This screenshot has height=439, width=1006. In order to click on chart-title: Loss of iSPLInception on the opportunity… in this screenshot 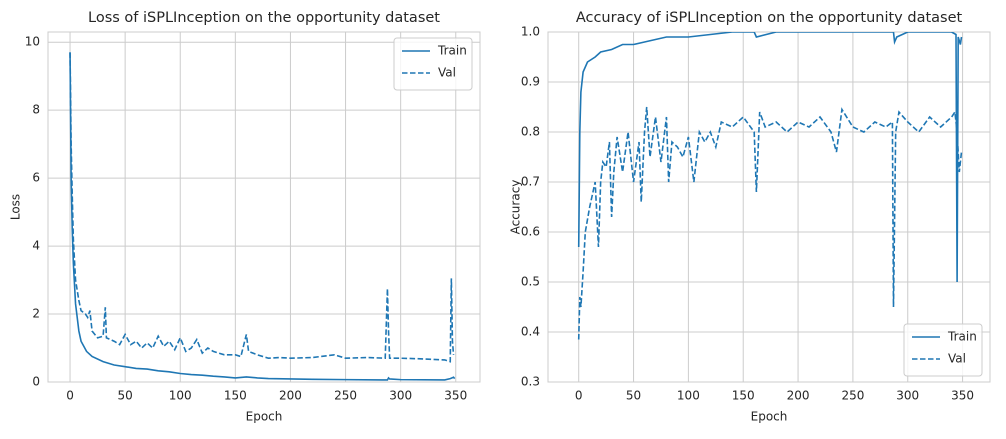, I will do `click(264, 18)`.